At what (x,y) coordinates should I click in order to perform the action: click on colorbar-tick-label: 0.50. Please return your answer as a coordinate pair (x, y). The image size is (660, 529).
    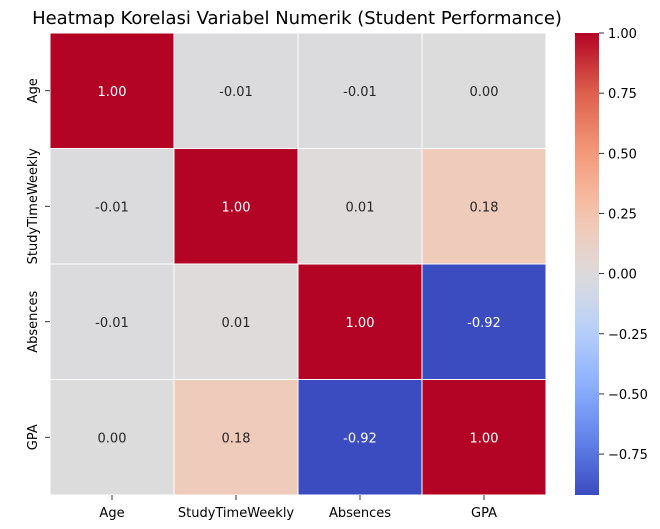
    Looking at the image, I should click on (622, 154).